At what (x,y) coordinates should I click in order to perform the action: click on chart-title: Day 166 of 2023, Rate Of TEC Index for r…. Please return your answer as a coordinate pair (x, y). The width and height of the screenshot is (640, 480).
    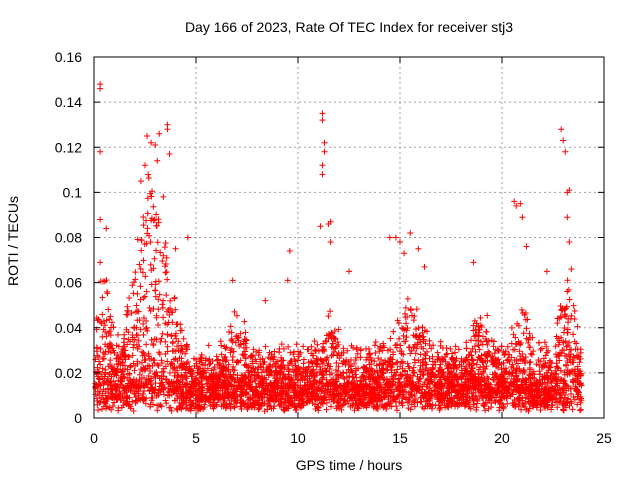
    Looking at the image, I should click on (349, 27).